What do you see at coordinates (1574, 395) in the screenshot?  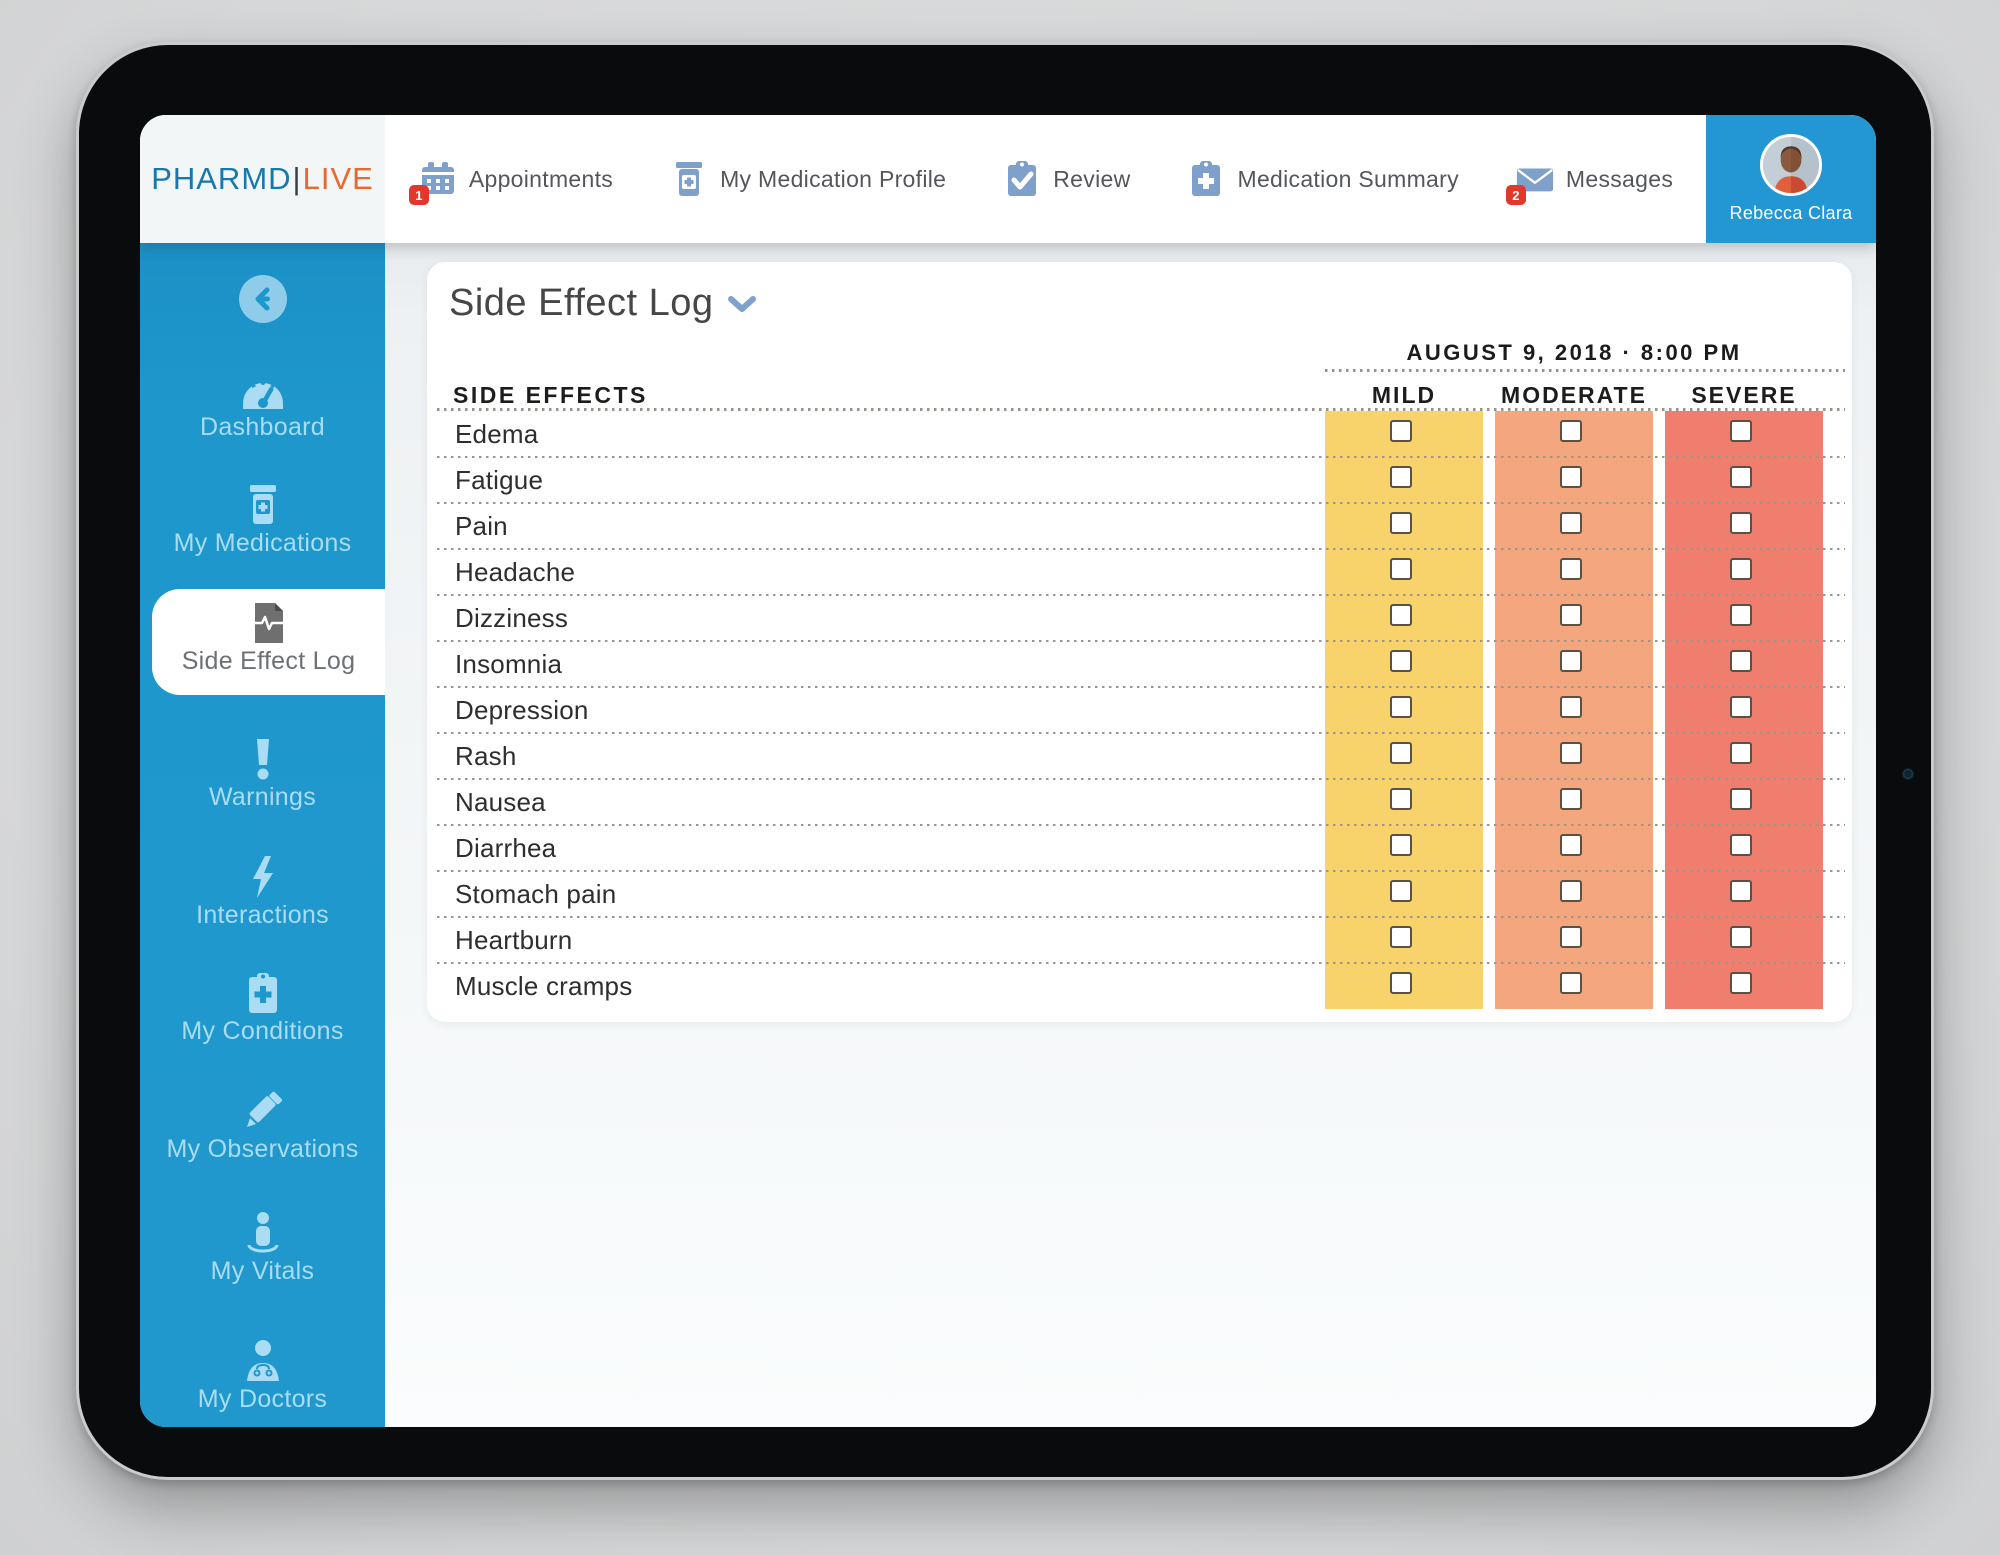 I see `column-header-moderate: MODERATE` at bounding box center [1574, 395].